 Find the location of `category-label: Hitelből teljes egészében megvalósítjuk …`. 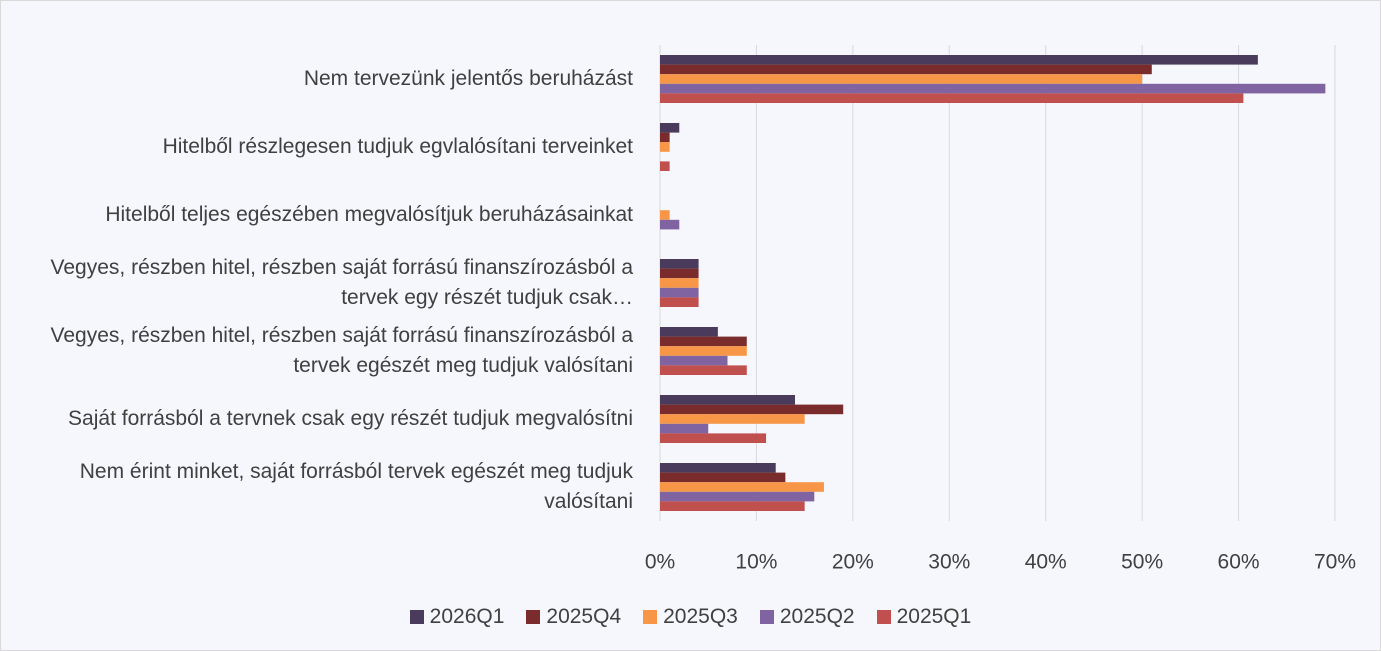

category-label: Hitelből teljes egészében megvalósítjuk … is located at coordinates (369, 214).